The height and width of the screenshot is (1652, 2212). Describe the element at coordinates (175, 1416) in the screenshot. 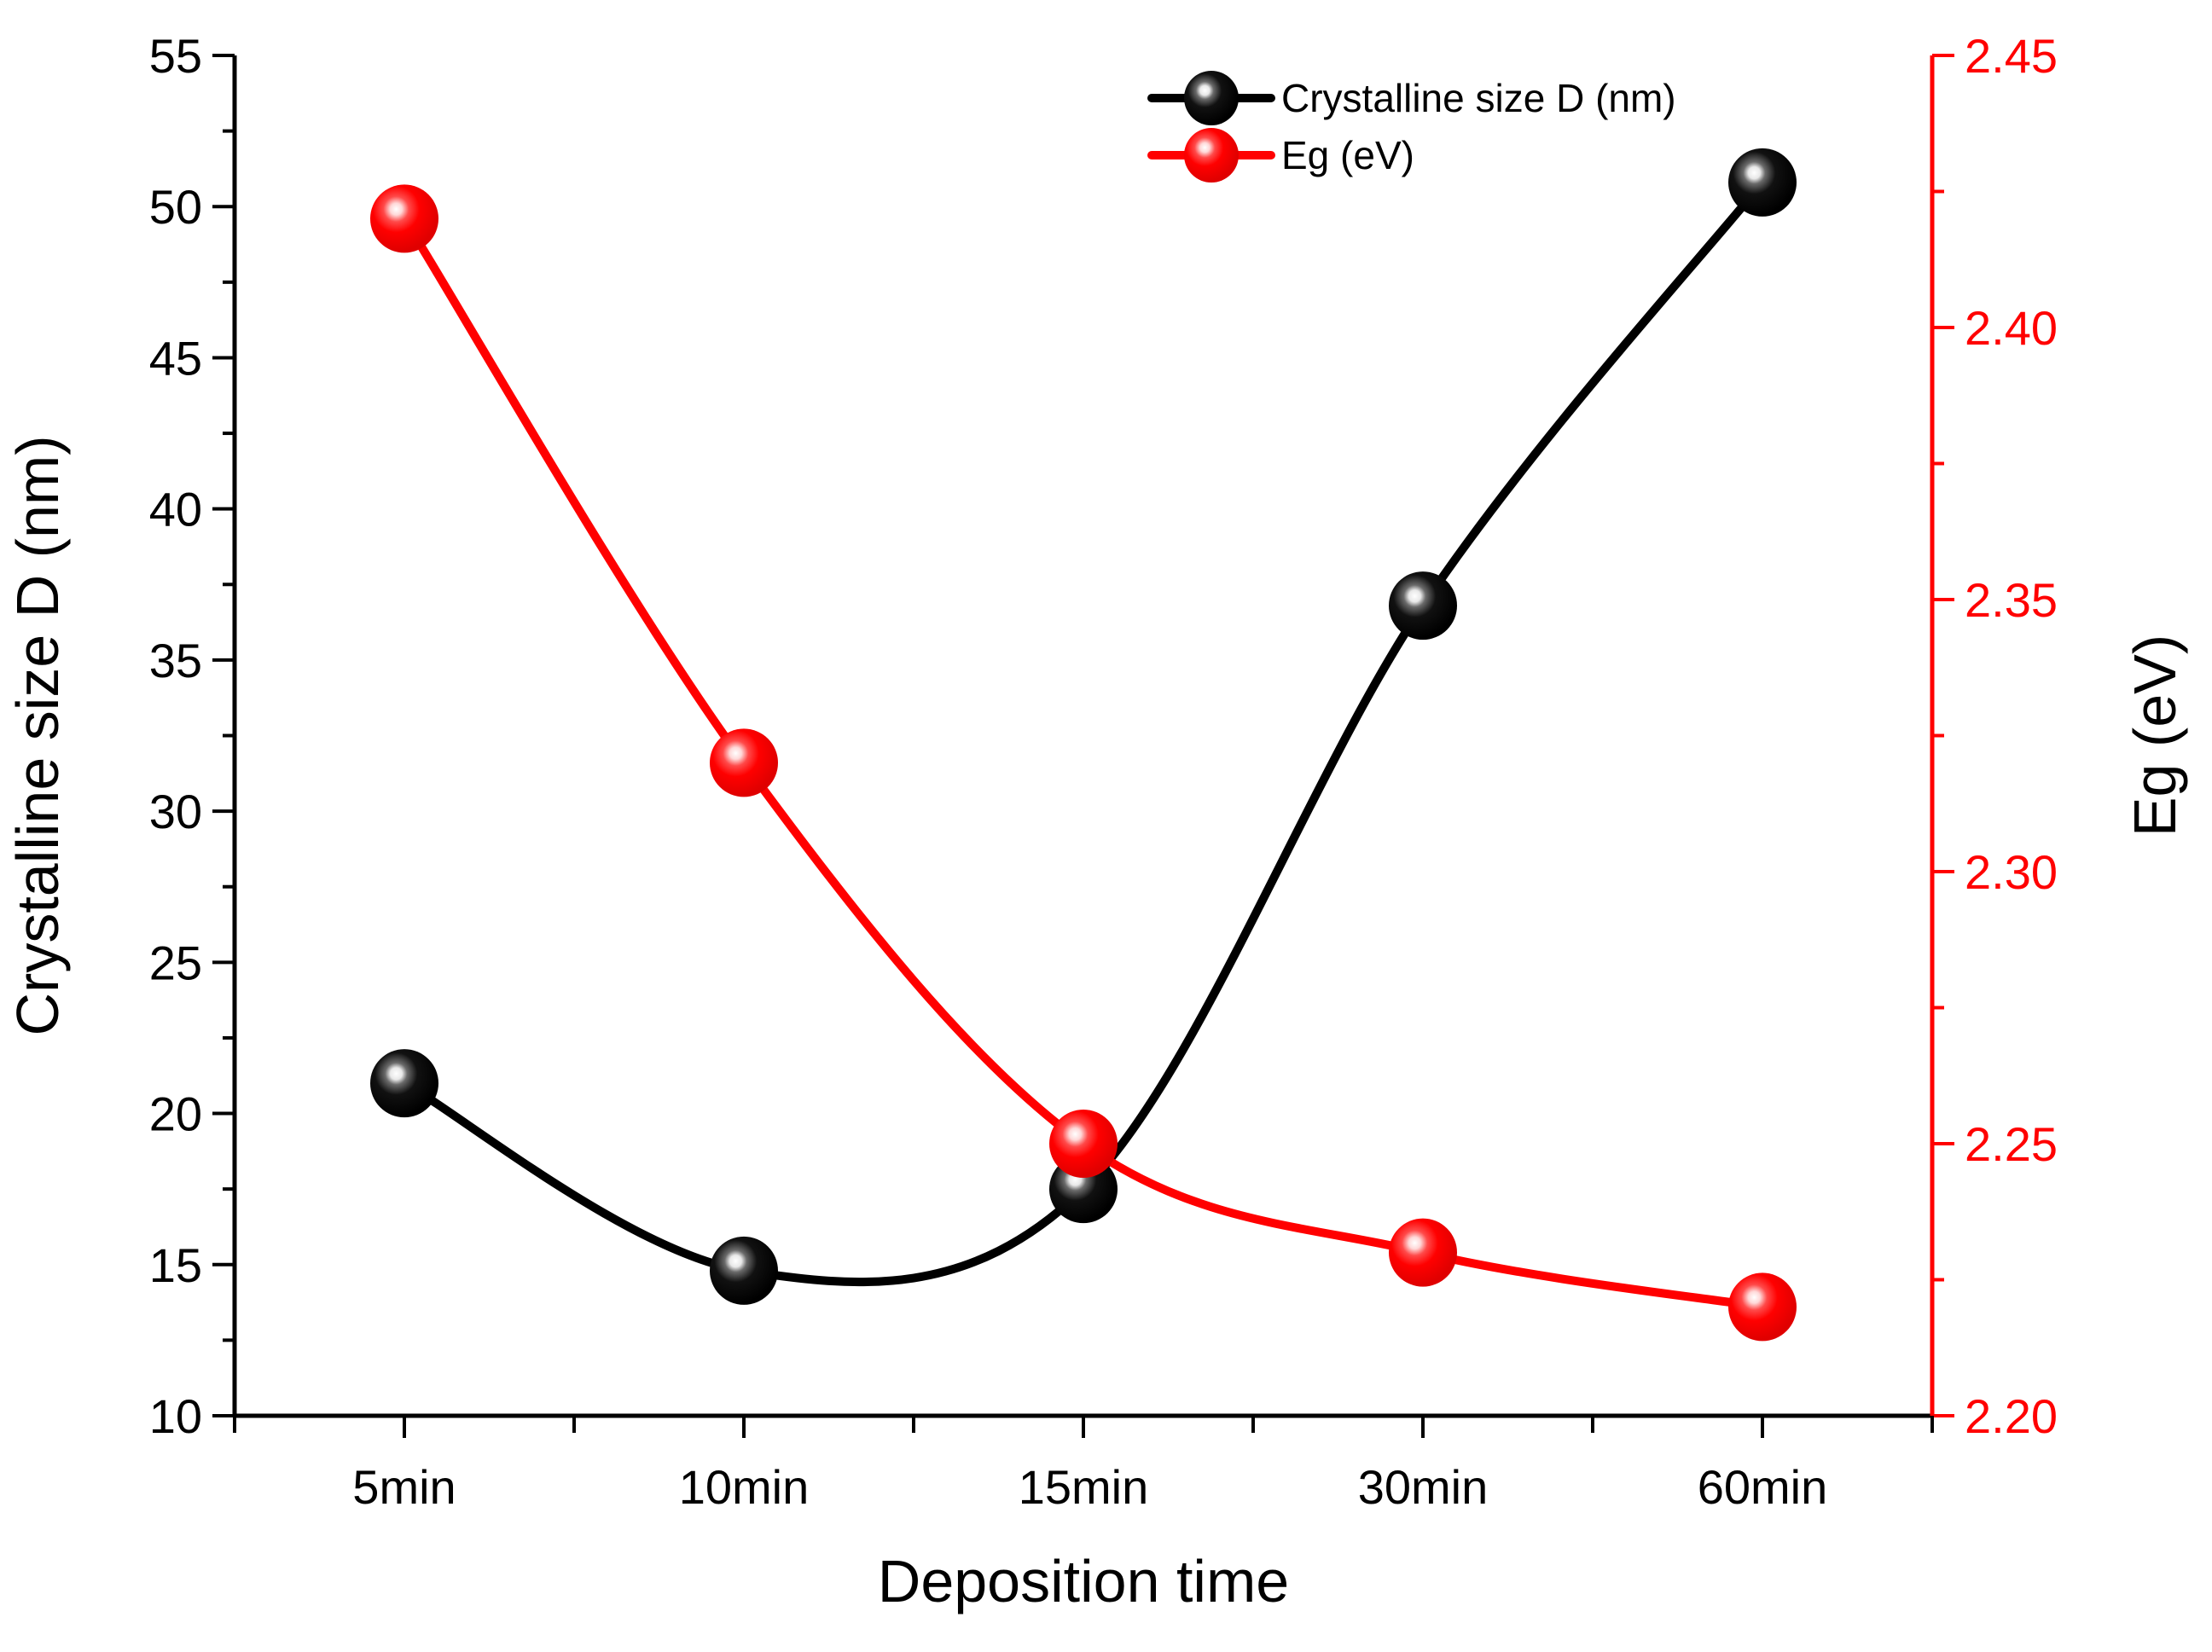

I see `y-left-tick-label: 10` at that location.